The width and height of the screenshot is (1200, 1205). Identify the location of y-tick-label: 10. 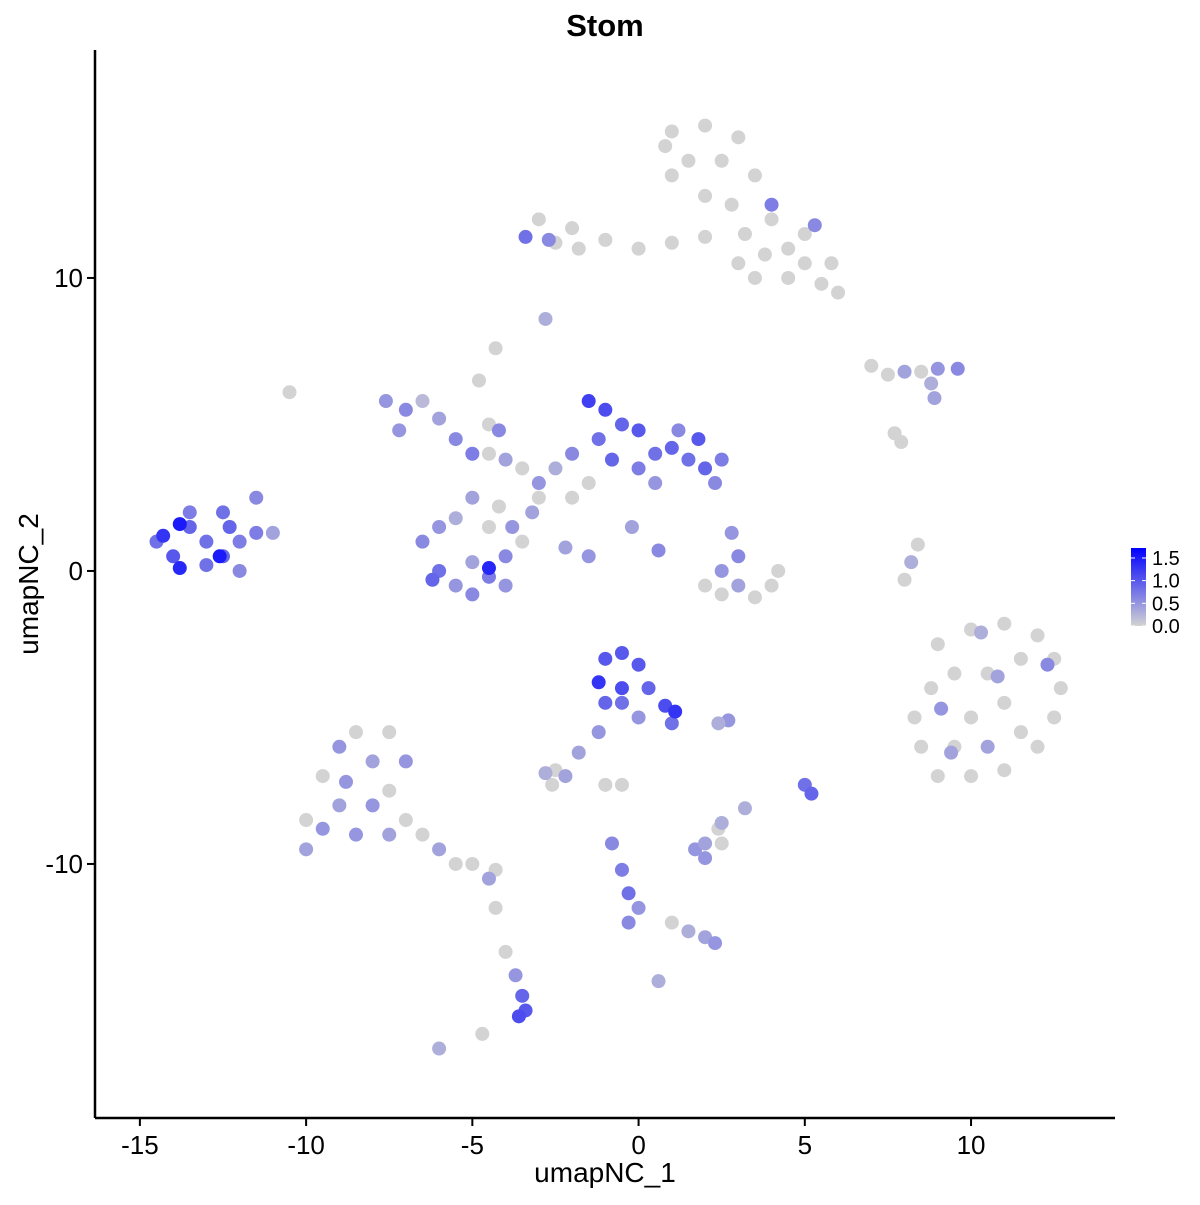
(68, 278).